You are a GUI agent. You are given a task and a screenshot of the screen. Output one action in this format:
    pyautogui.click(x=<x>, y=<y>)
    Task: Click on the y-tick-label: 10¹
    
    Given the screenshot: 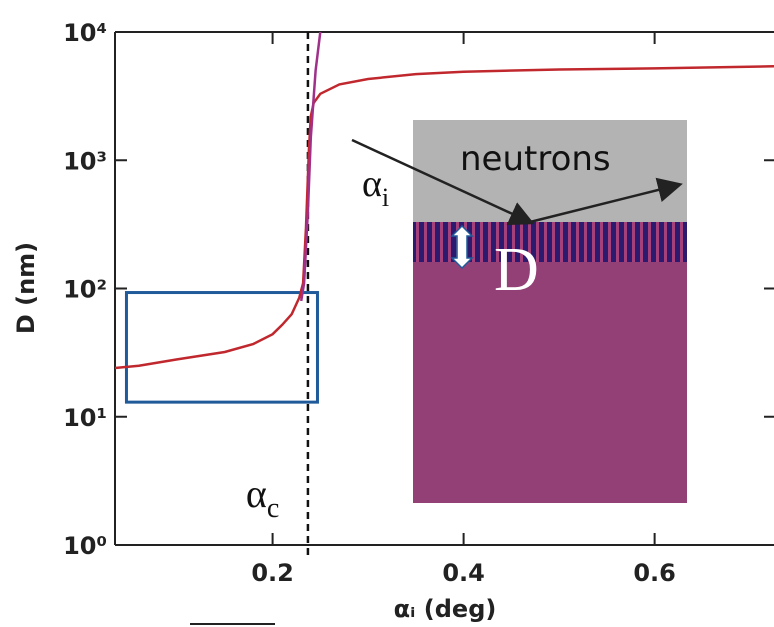 What is the action you would take?
    pyautogui.click(x=85, y=418)
    